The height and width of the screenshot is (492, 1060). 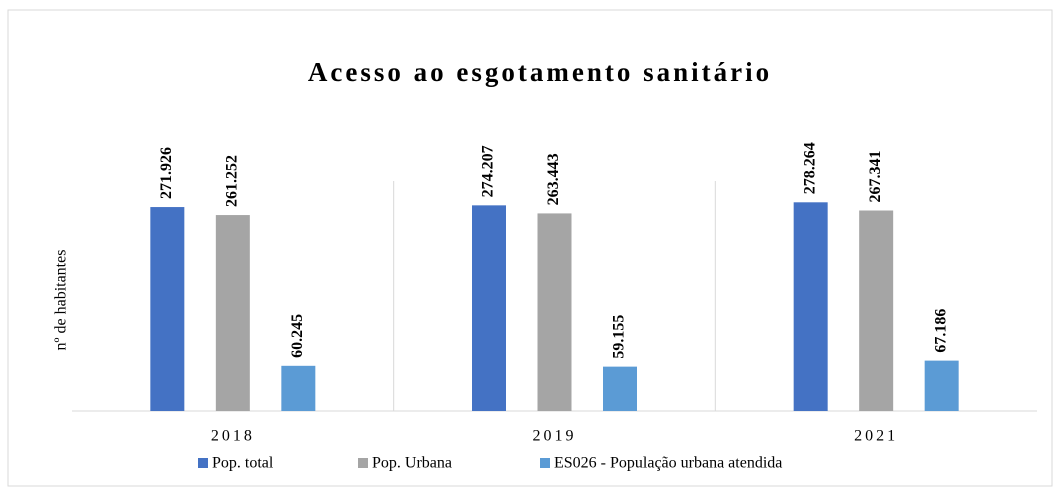 What do you see at coordinates (233, 436) in the screenshot?
I see `x-tick-label: 2018` at bounding box center [233, 436].